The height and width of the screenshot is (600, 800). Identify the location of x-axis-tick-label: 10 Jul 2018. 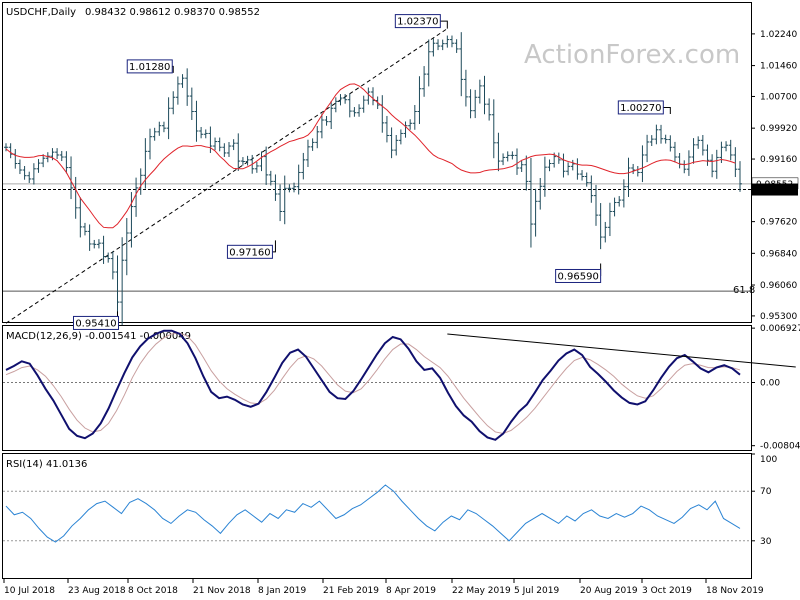
(29, 591).